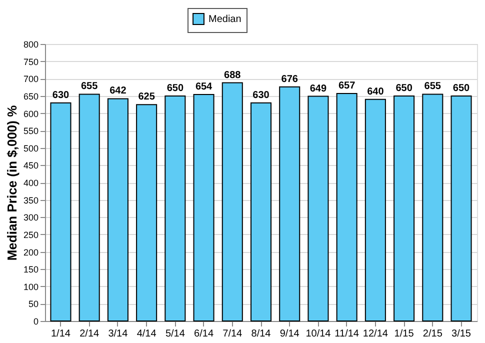 Image resolution: width=485 pixels, height=343 pixels. Describe the element at coordinates (35, 321) in the screenshot. I see `y-tick-label: 0` at that location.